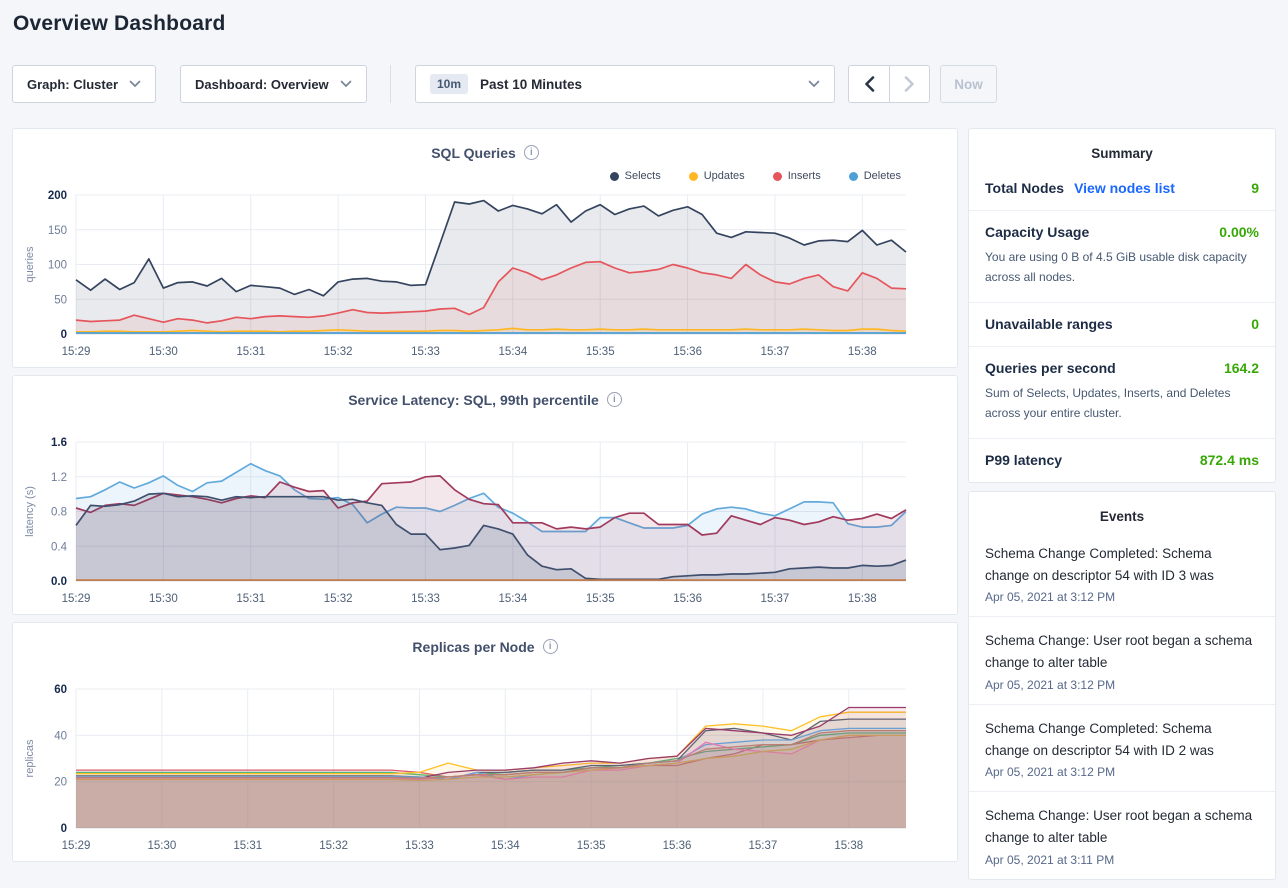 This screenshot has width=1288, height=888. What do you see at coordinates (30, 264) in the screenshot?
I see `y-axis-label: queries` at bounding box center [30, 264].